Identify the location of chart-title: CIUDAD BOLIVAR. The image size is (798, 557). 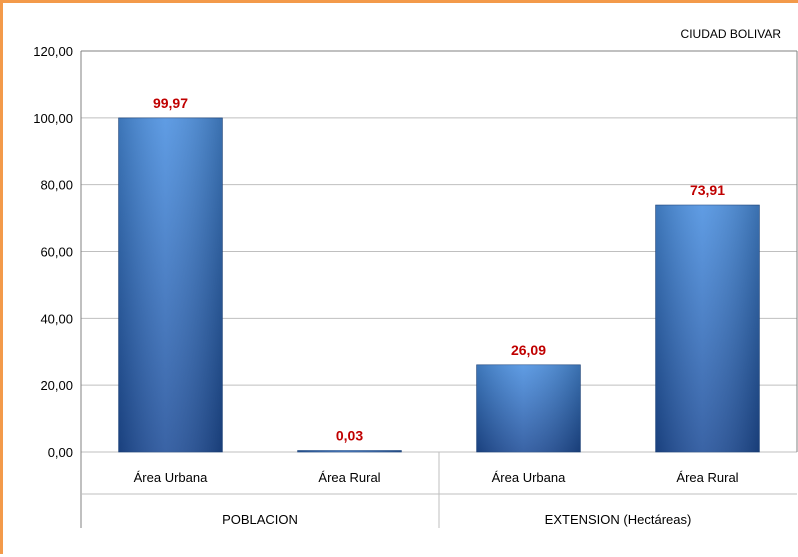
(731, 34).